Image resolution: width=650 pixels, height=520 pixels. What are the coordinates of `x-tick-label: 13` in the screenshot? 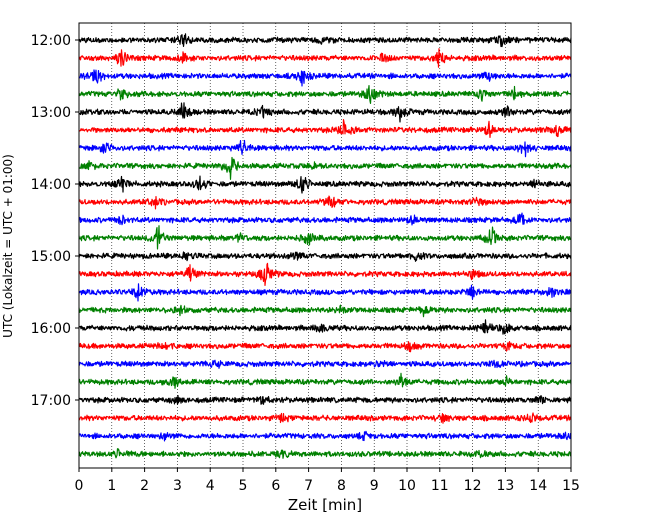 It's located at (505, 486).